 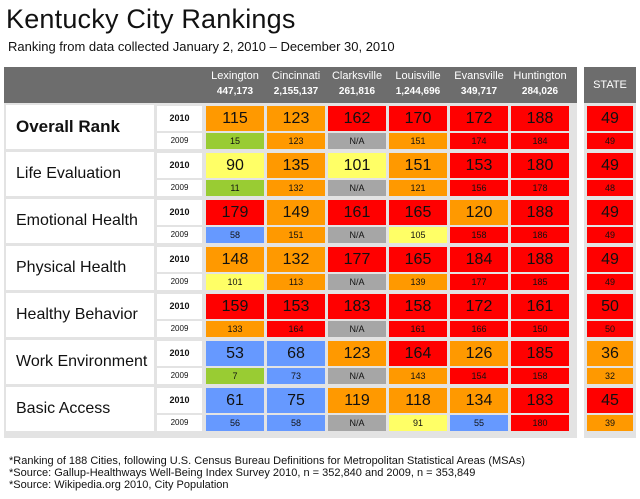 What do you see at coordinates (610, 85) in the screenshot?
I see `state-column-header: STATE` at bounding box center [610, 85].